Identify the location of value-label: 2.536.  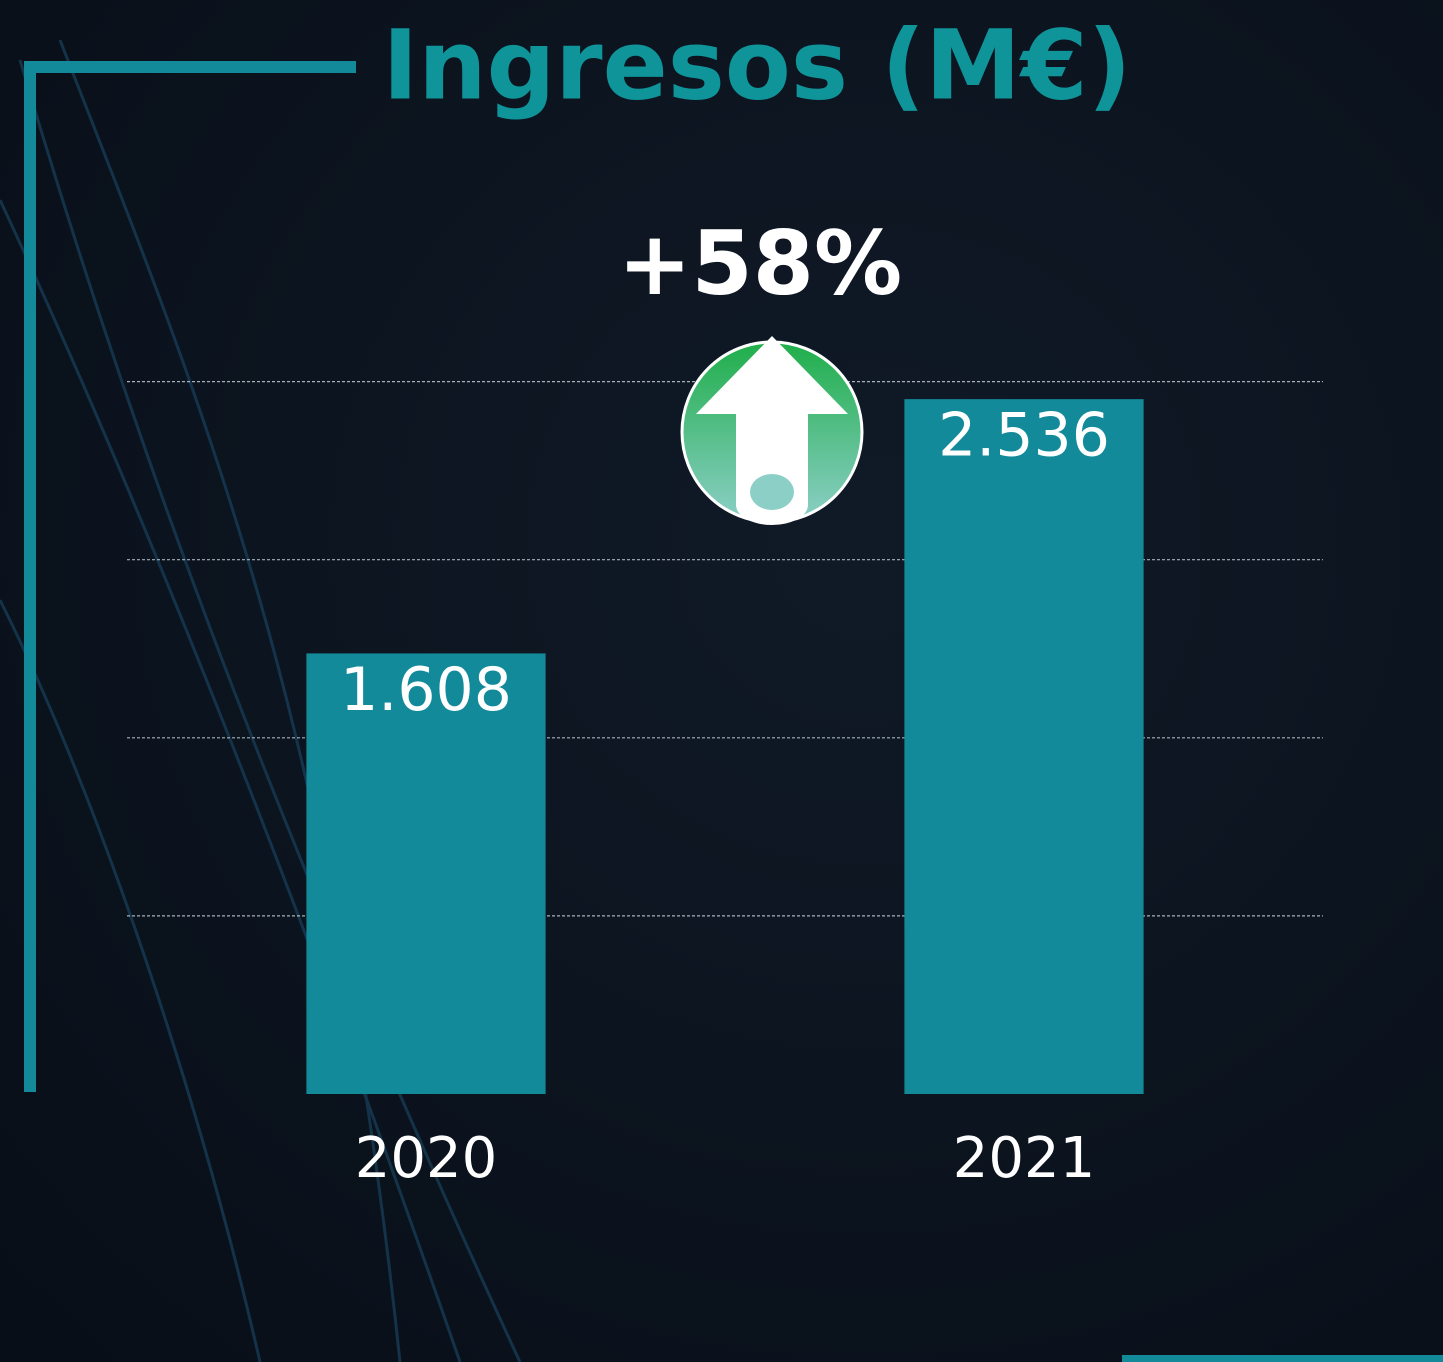
(1024, 436).